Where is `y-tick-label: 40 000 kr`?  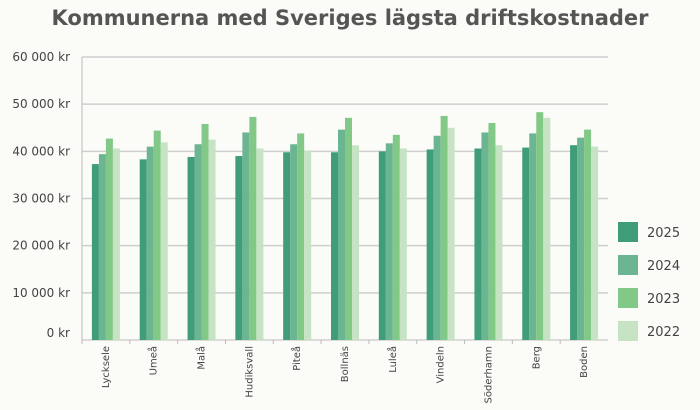
y-tick-label: 40 000 kr is located at coordinates (41, 151).